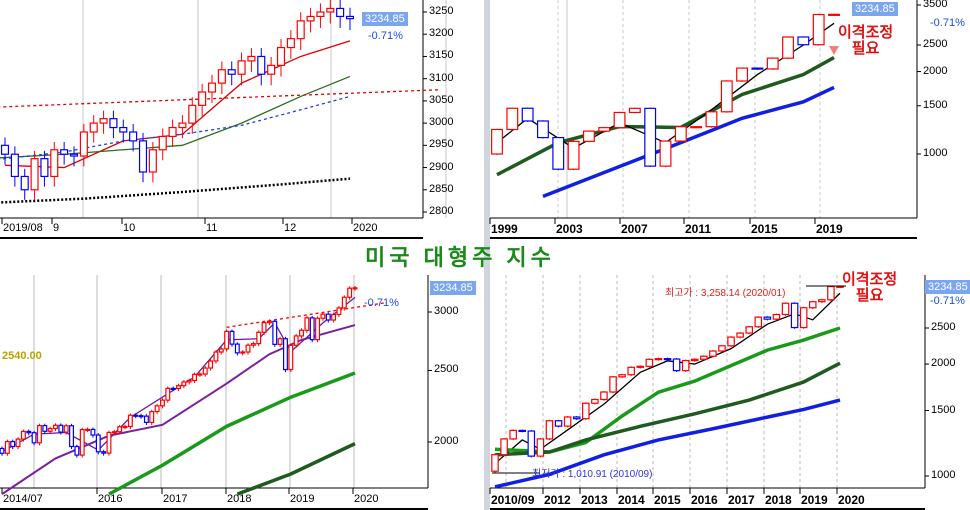 This screenshot has height=510, width=970. I want to click on line-ma-mid, so click(175, 117).